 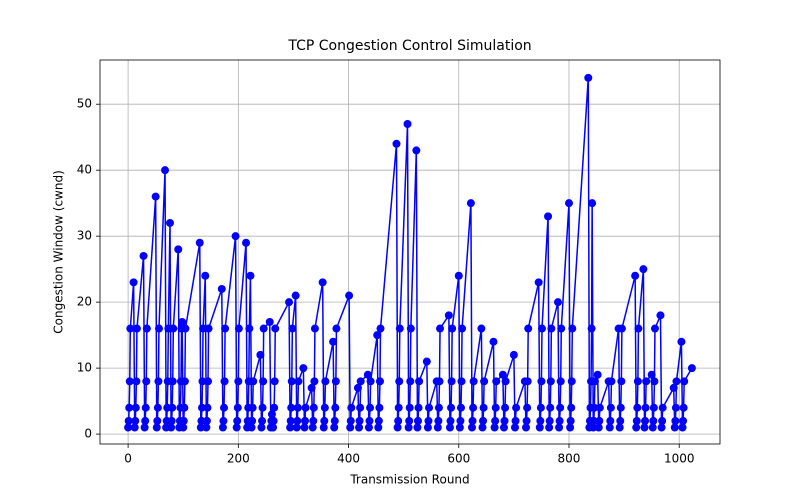 What do you see at coordinates (128, 459) in the screenshot?
I see `x-tick-label: 0` at bounding box center [128, 459].